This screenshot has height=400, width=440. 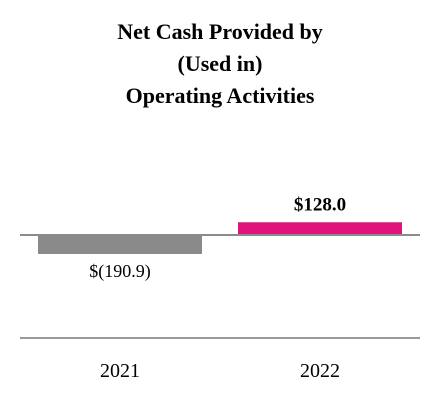 What do you see at coordinates (120, 271) in the screenshot?
I see `data-label-2021: $(190.9)` at bounding box center [120, 271].